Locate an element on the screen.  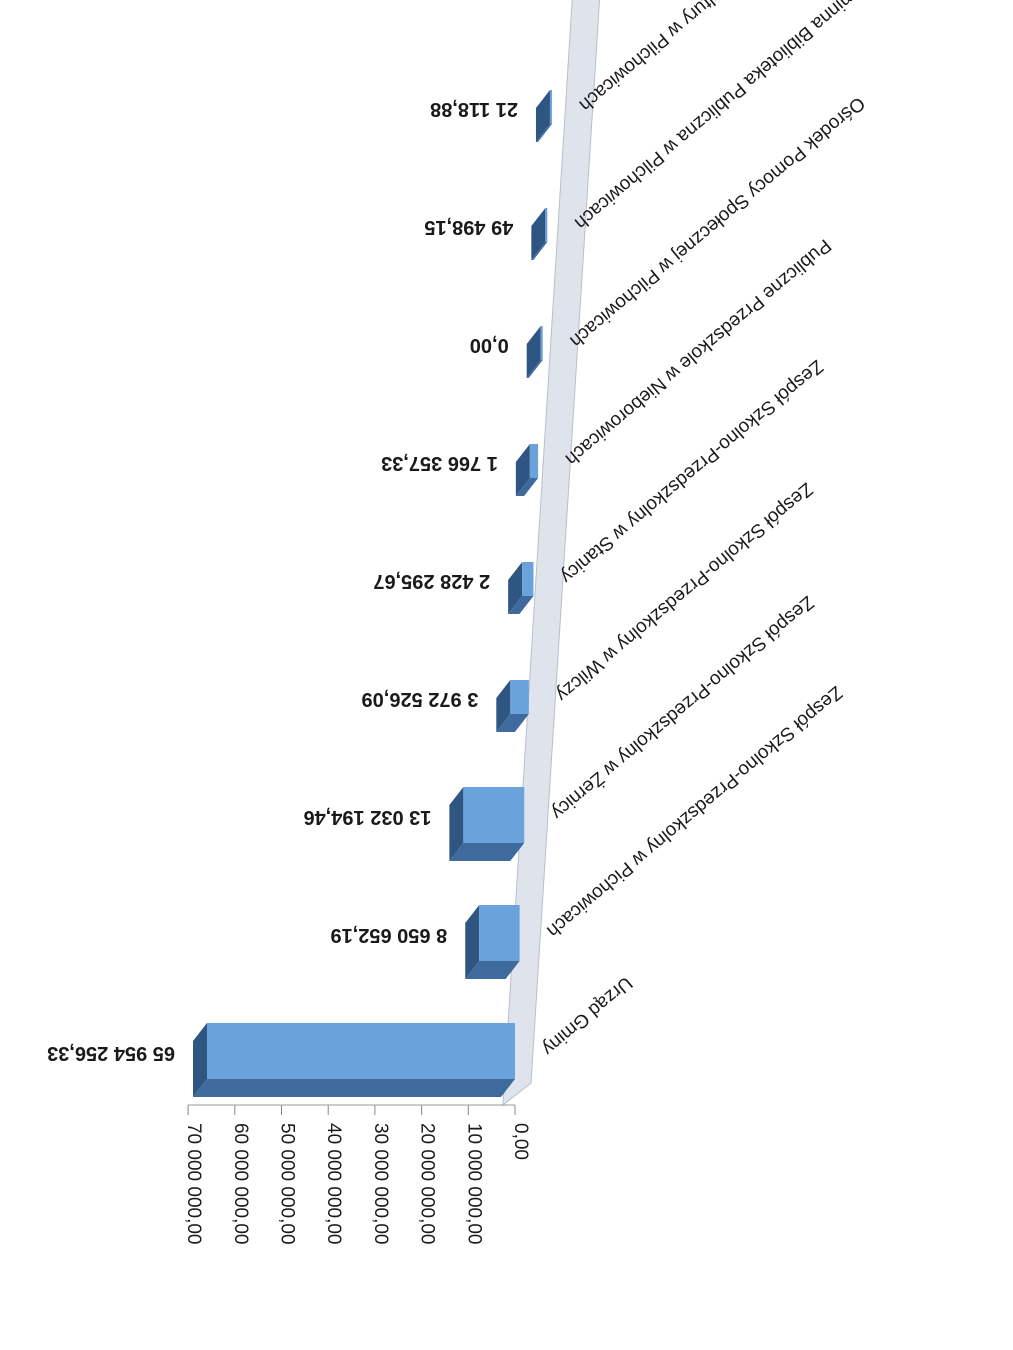
x-tick-label: 70 000 000,00 is located at coordinates (193, 1184).